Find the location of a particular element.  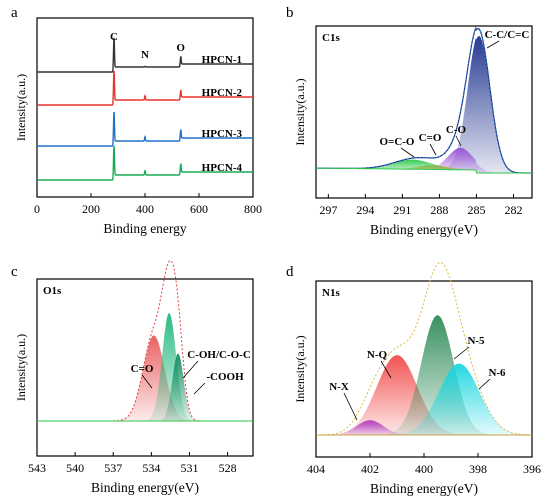

series-label-hpcn-2: HPCN-2 is located at coordinates (222, 93).